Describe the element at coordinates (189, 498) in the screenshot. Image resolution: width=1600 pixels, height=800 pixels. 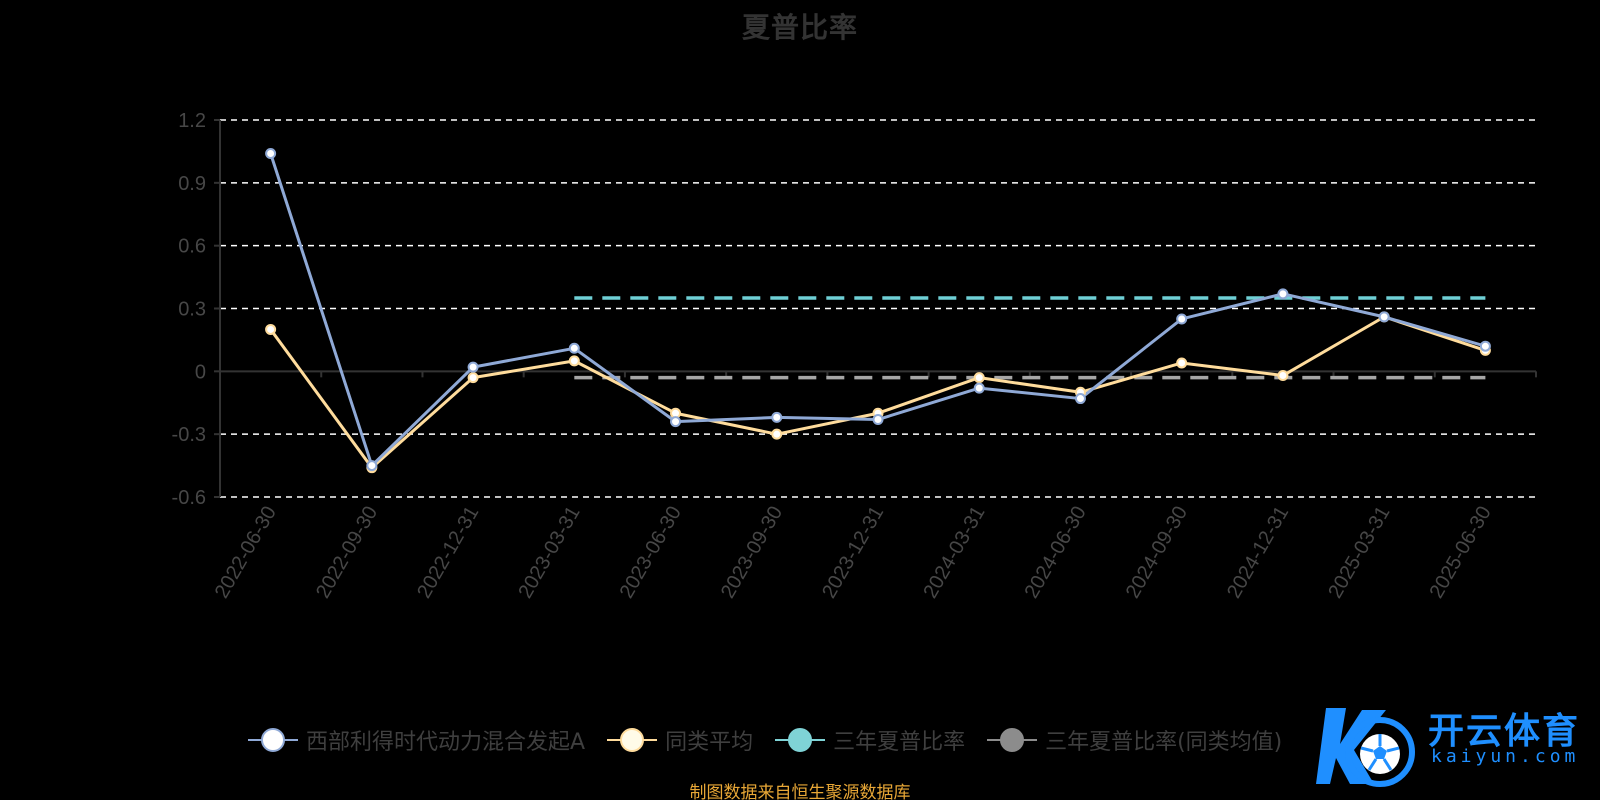
I see `y-tick-label-6: -0.6` at that location.